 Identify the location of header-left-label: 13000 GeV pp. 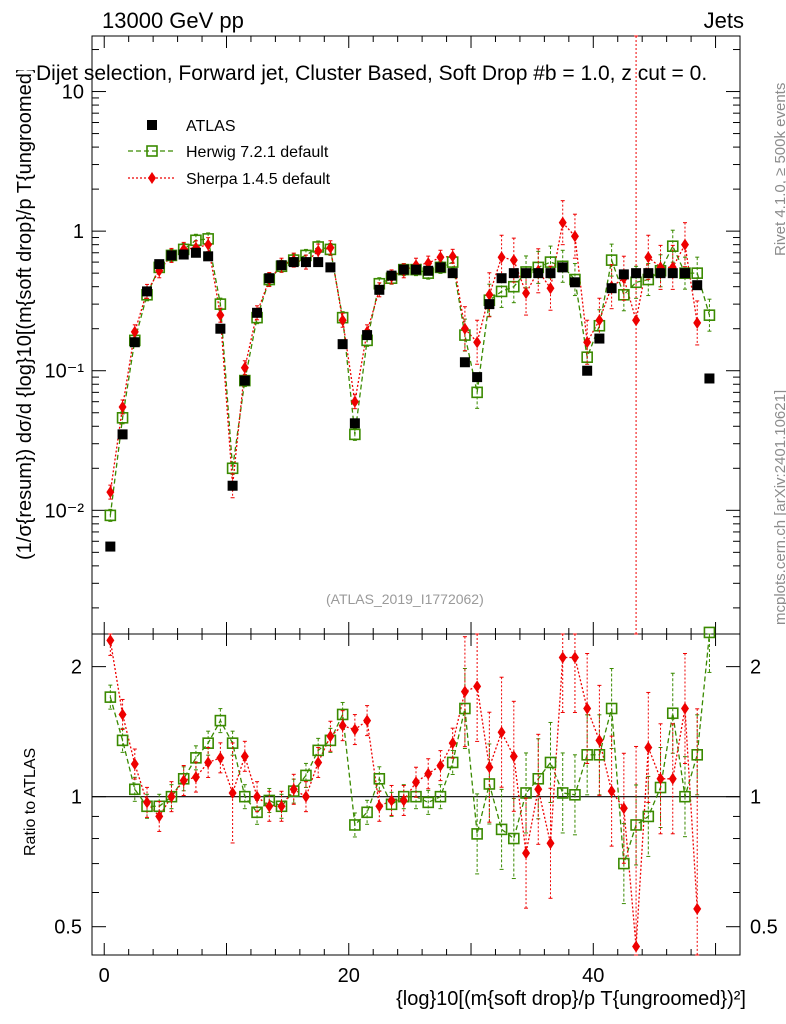
(173, 20).